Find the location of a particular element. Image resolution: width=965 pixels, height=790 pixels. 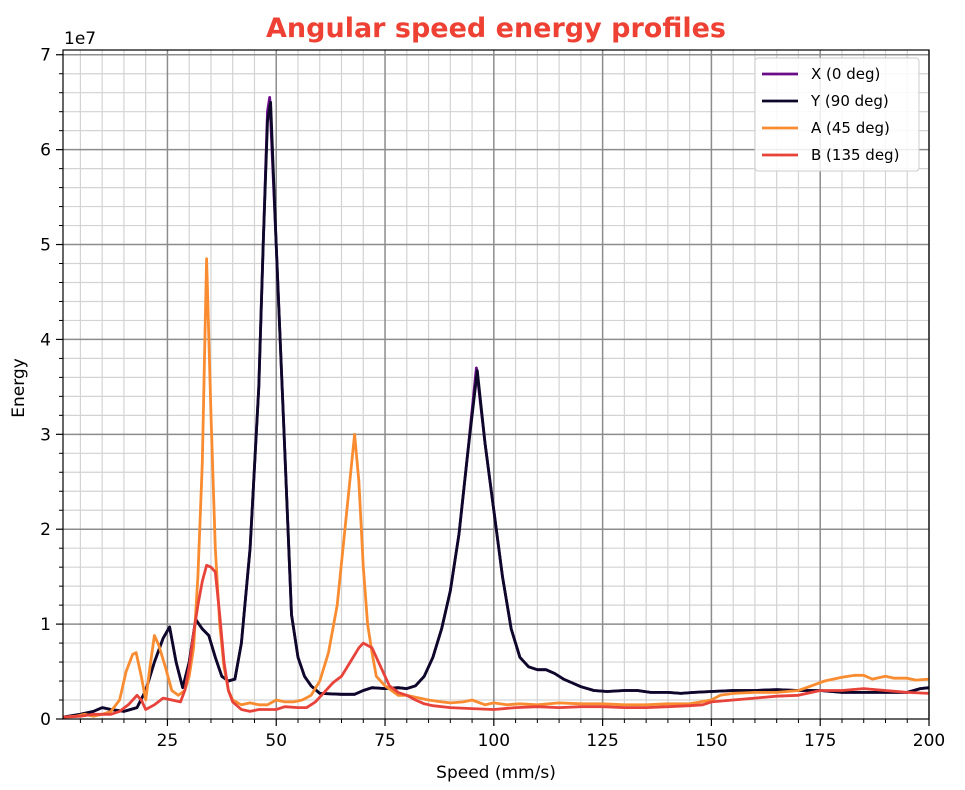

y-tick-label: 4 is located at coordinates (45, 340).